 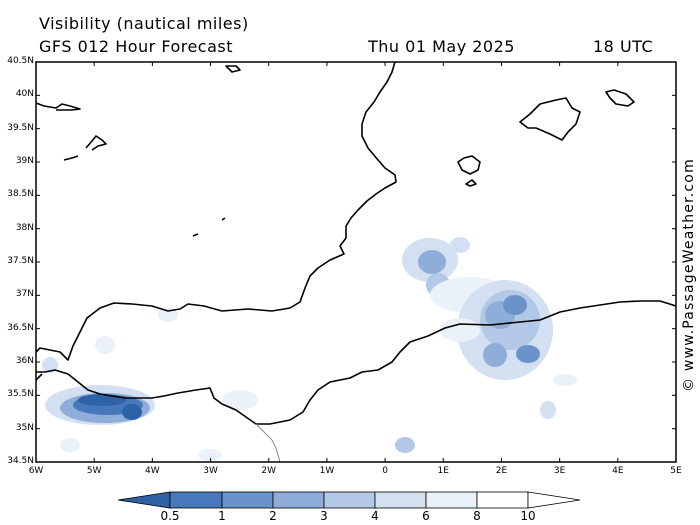 What do you see at coordinates (426, 516) in the screenshot?
I see `colorbar-label: 6` at bounding box center [426, 516].